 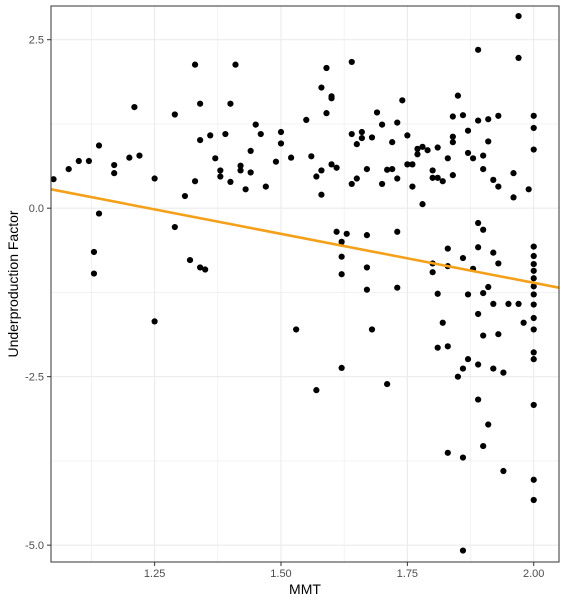 What do you see at coordinates (34, 546) in the screenshot?
I see `y-tick-label: -5.0` at bounding box center [34, 546].